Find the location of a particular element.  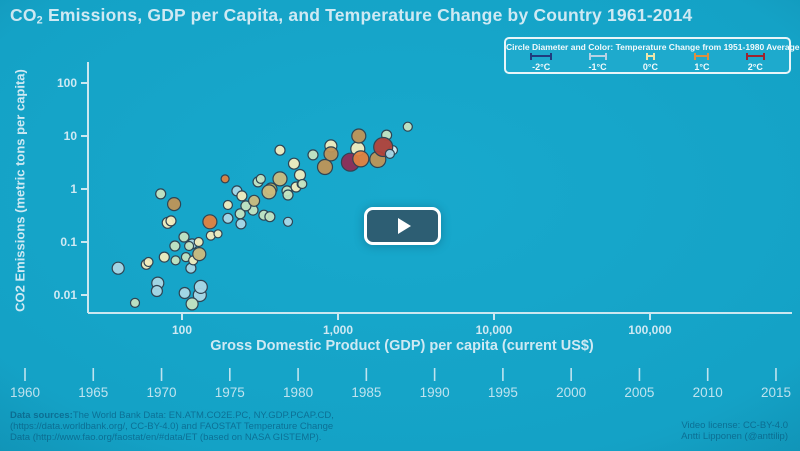

legend-item-label: -1°C is located at coordinates (597, 66).